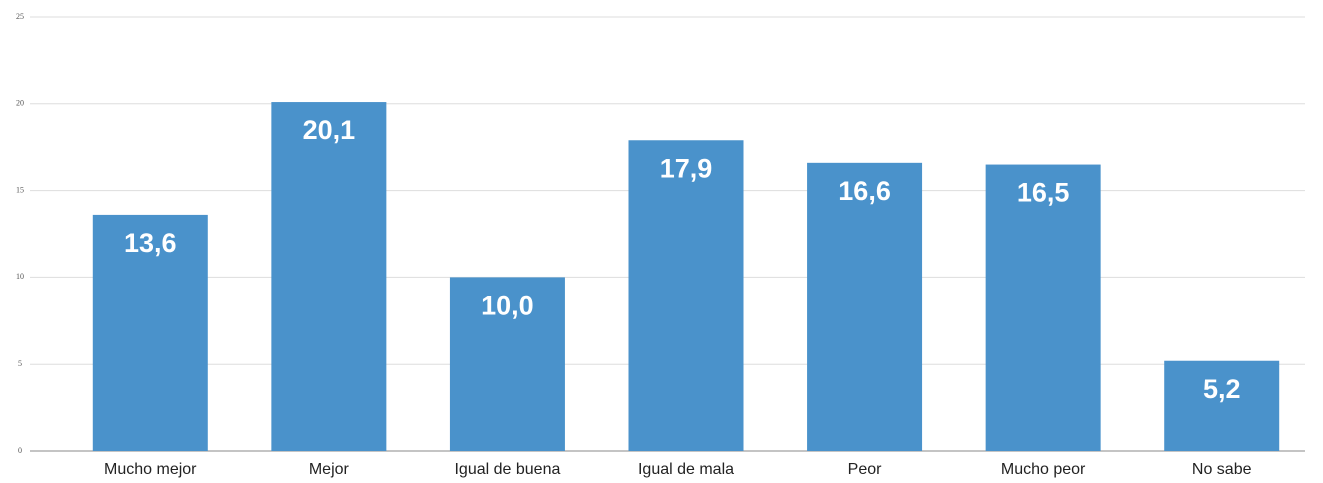  Describe the element at coordinates (1222, 389) in the screenshot. I see `value-label: 5,2` at that location.